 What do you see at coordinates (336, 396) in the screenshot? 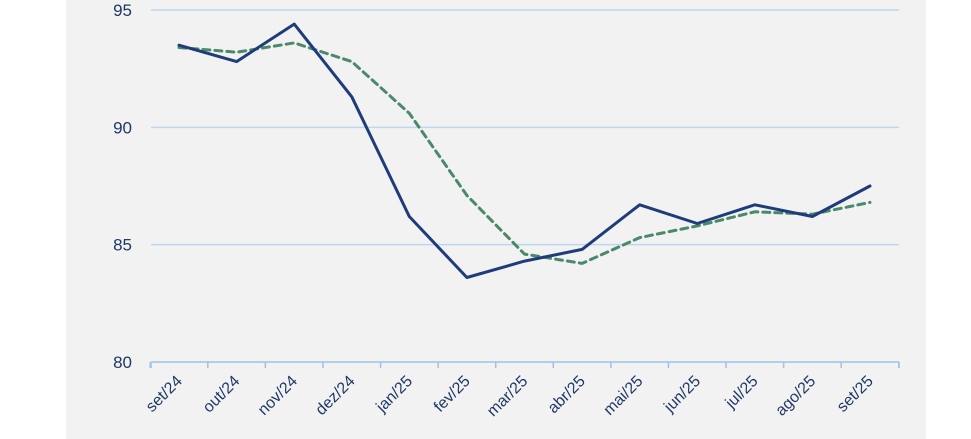
I see `x-tick-label: dez/24` at bounding box center [336, 396].